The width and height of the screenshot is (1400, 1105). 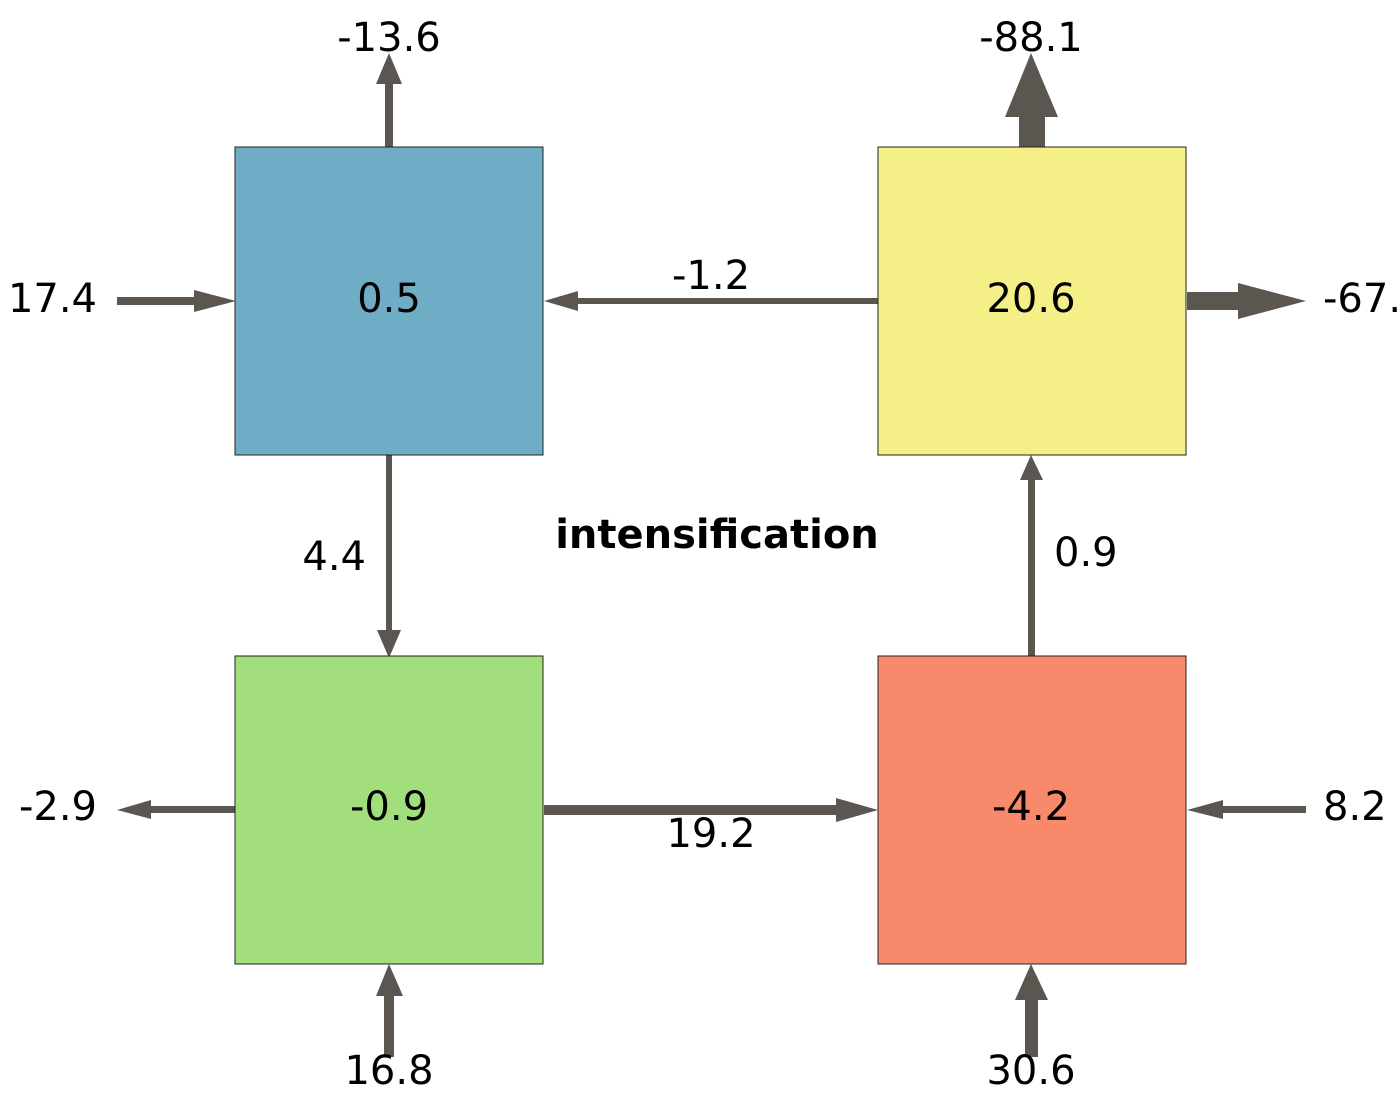 I want to click on arrow-bottom-in-bottom-right, so click(x=1031, y=1010).